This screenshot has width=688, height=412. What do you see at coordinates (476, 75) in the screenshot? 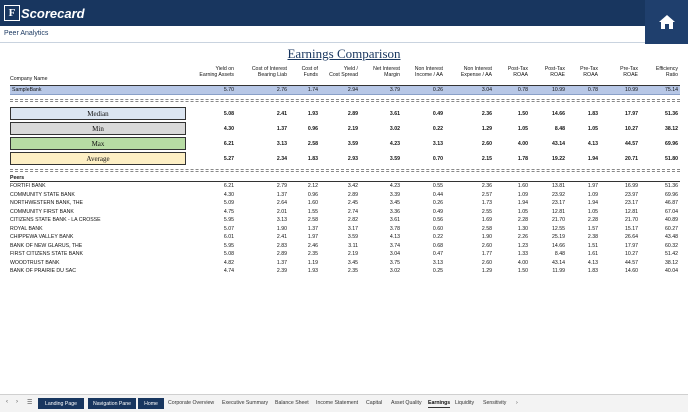
I see `header-text: Expense / AA` at bounding box center [476, 75].